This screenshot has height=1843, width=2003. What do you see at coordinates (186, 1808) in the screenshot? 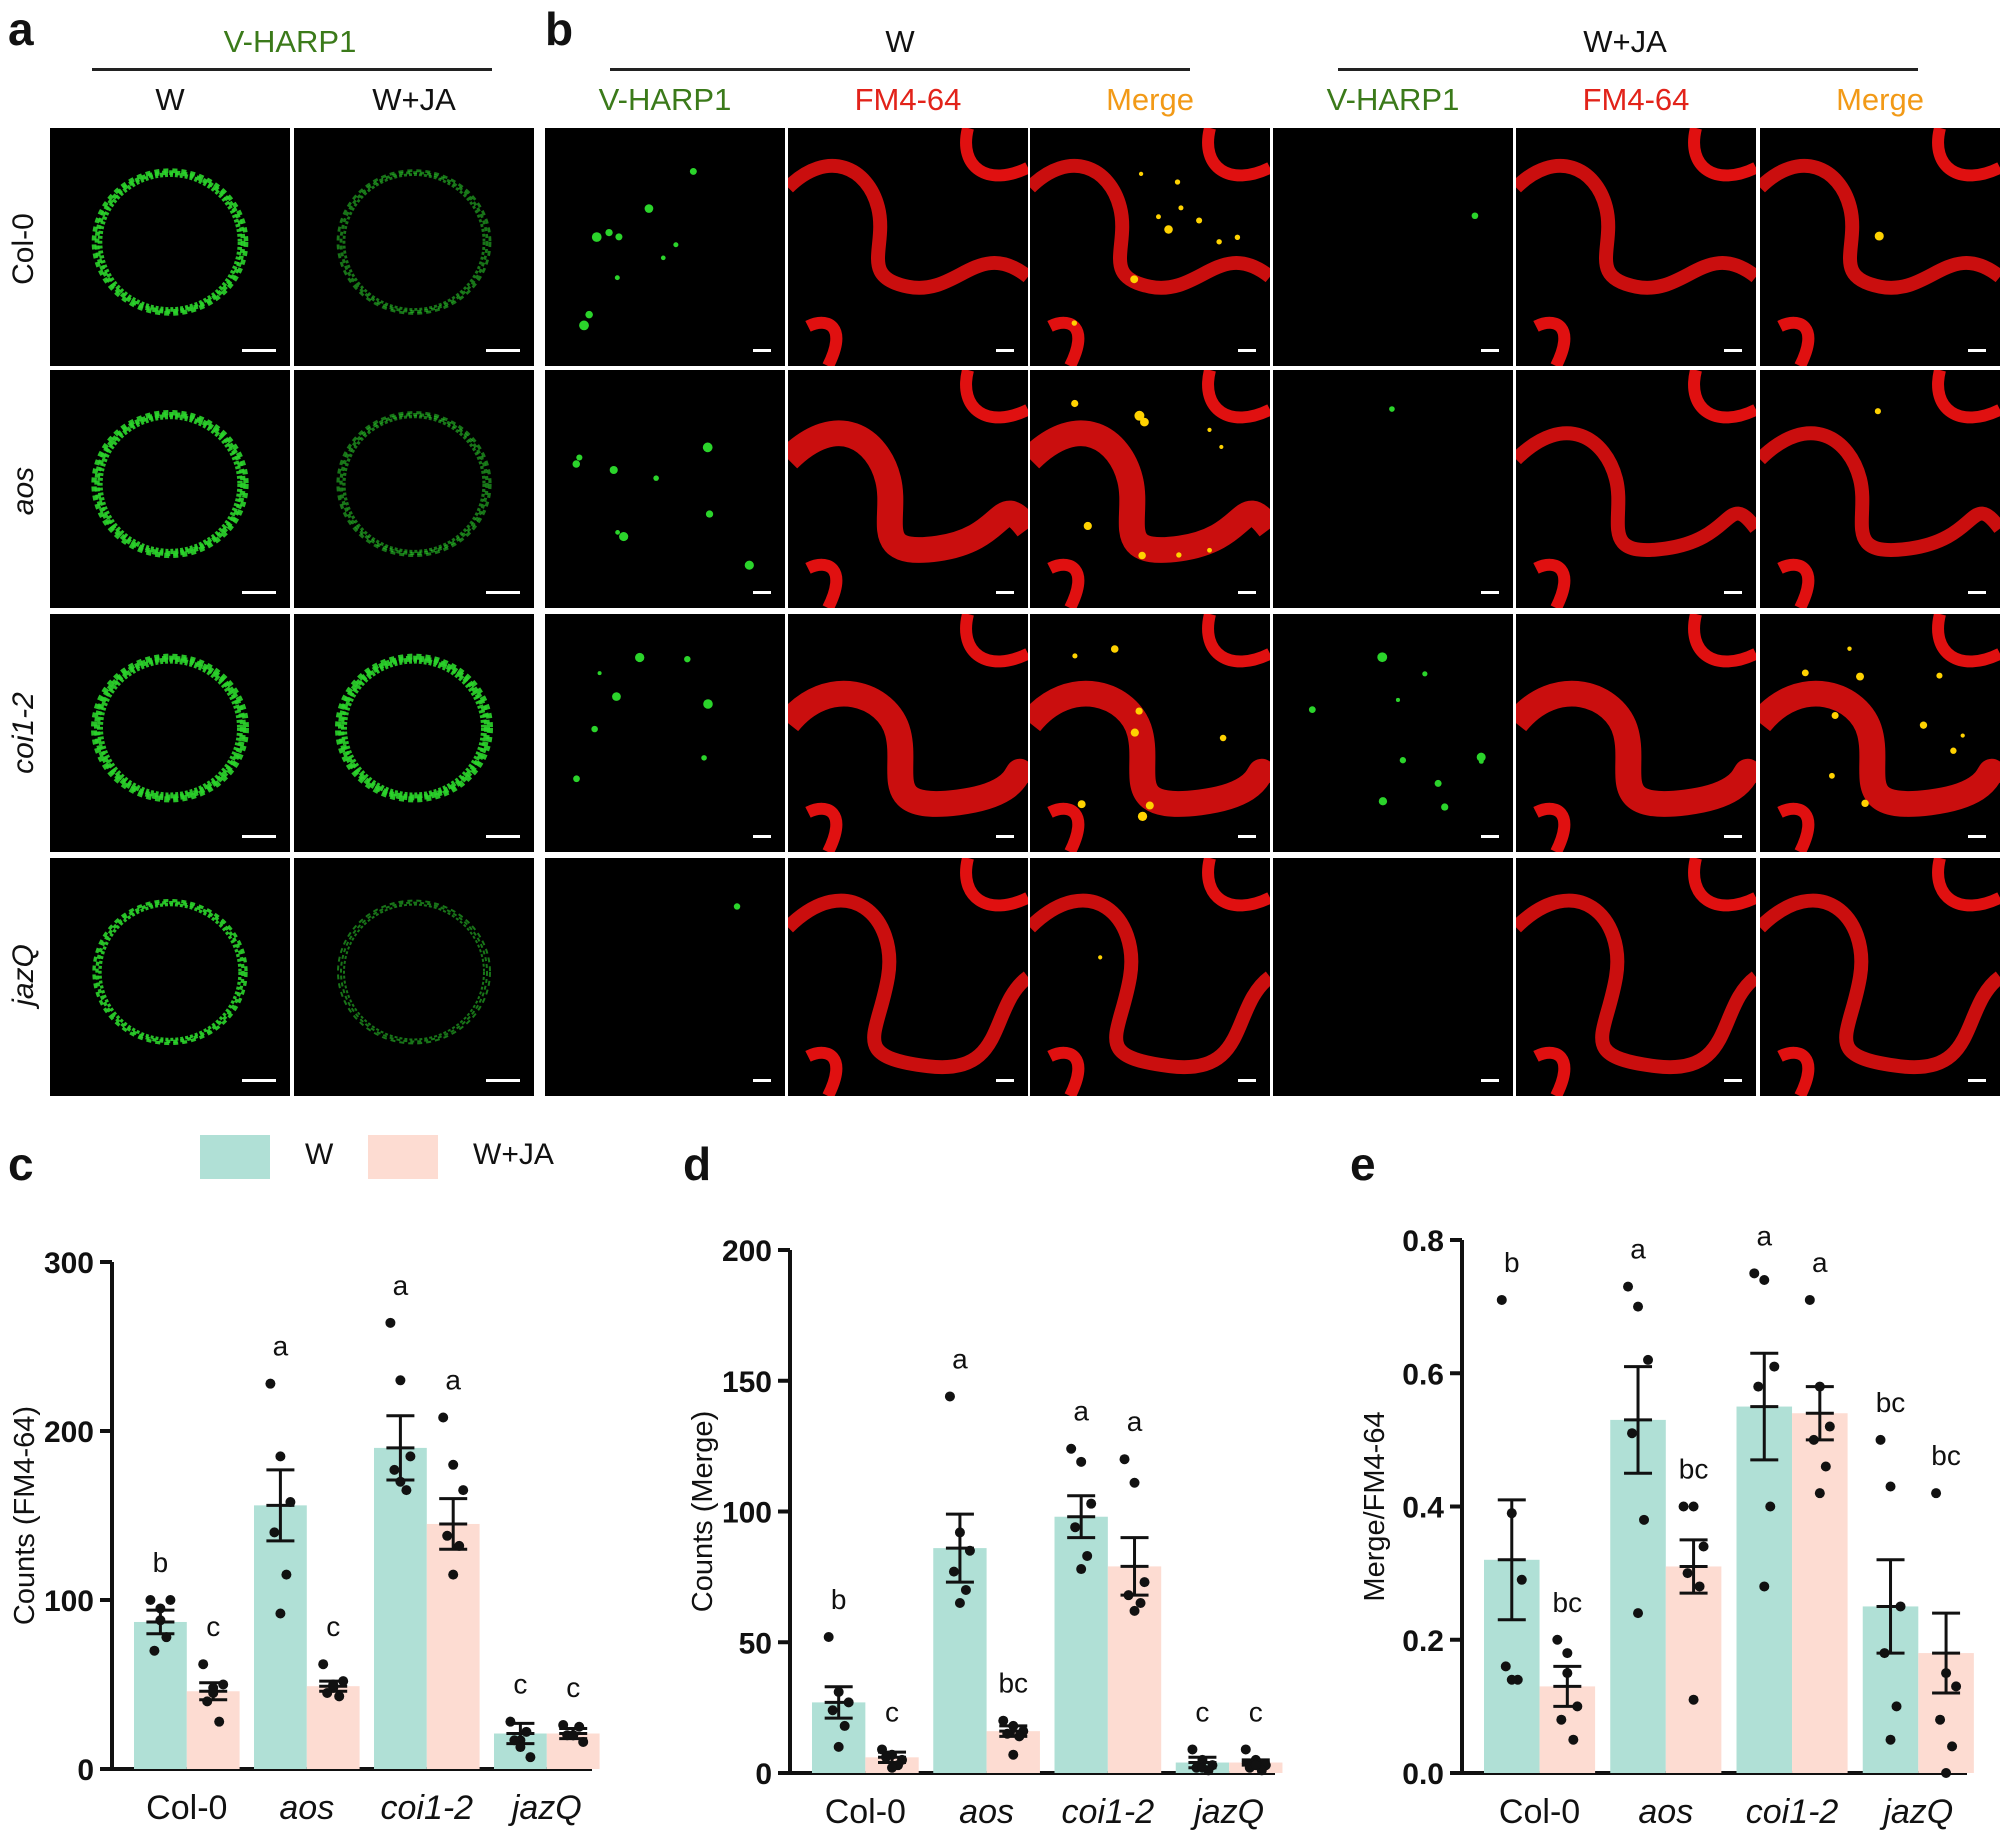
I see `x-tick-label-col-0: Col-0` at bounding box center [186, 1808].